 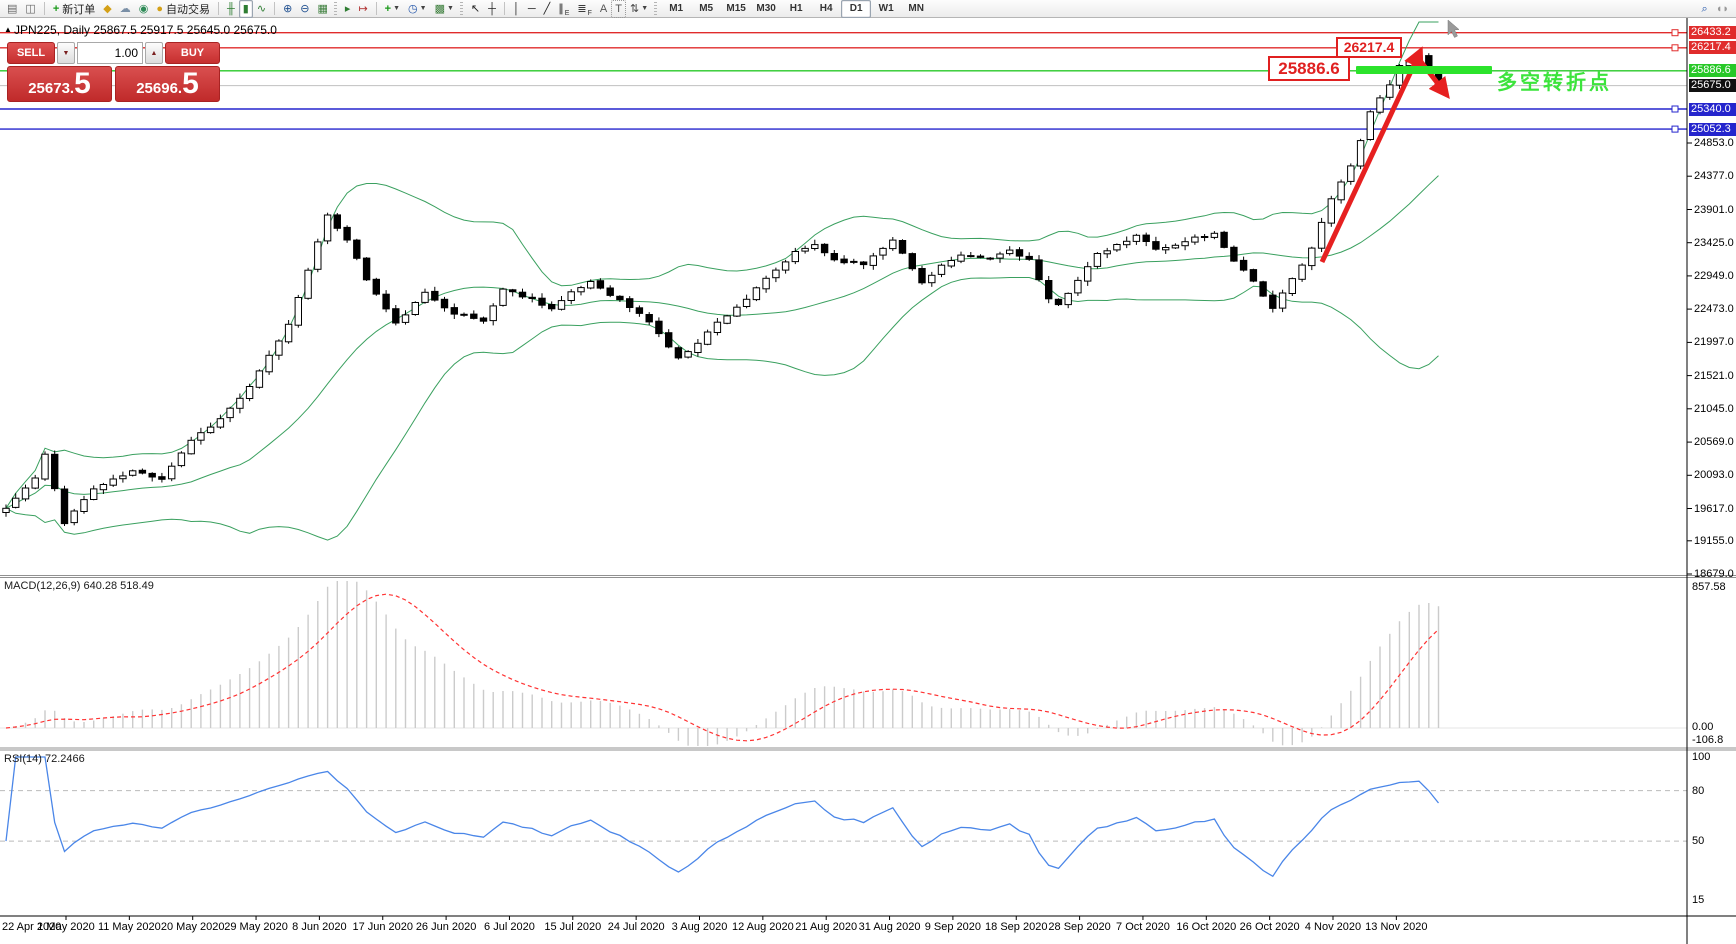 What do you see at coordinates (31, 53) in the screenshot?
I see `sell-button: SELL` at bounding box center [31, 53].